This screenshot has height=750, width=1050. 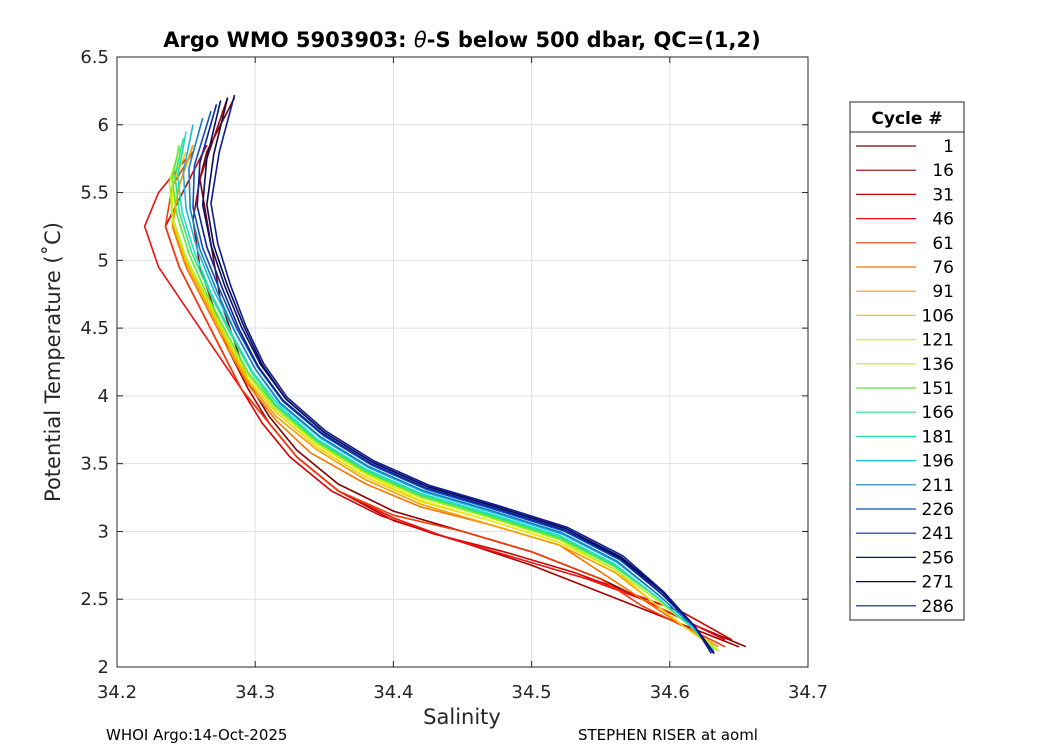 I want to click on x-axis-label: Salinity, so click(x=462, y=717).